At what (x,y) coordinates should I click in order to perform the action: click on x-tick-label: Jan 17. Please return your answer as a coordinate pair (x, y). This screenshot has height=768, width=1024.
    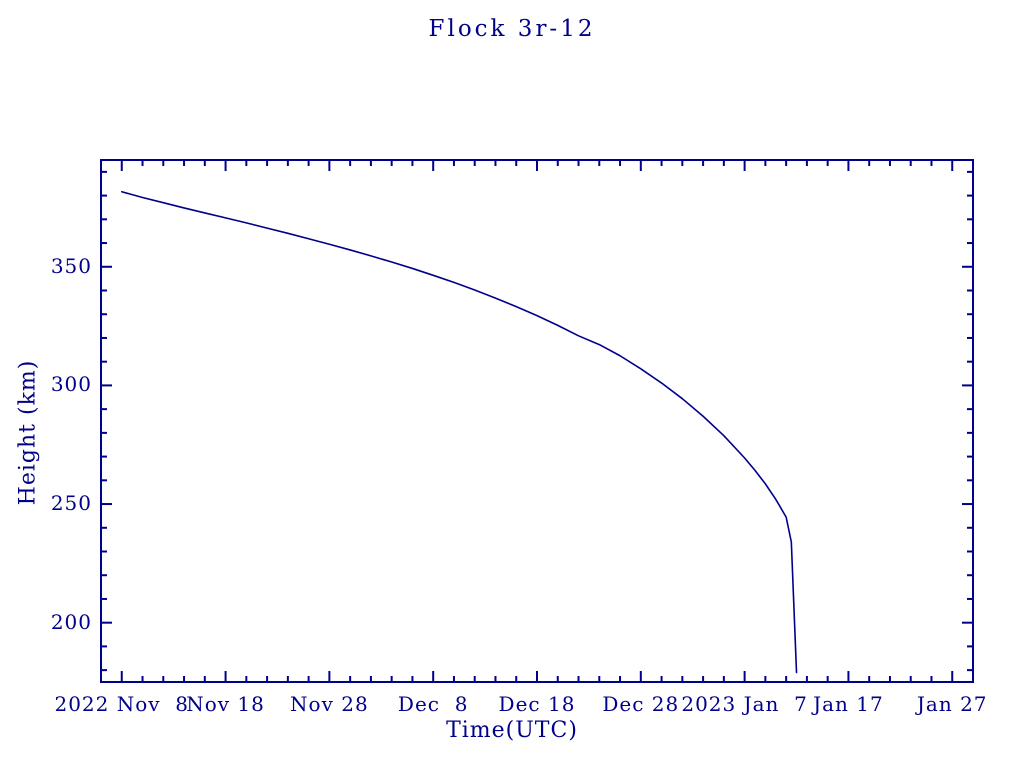
    Looking at the image, I should click on (848, 704).